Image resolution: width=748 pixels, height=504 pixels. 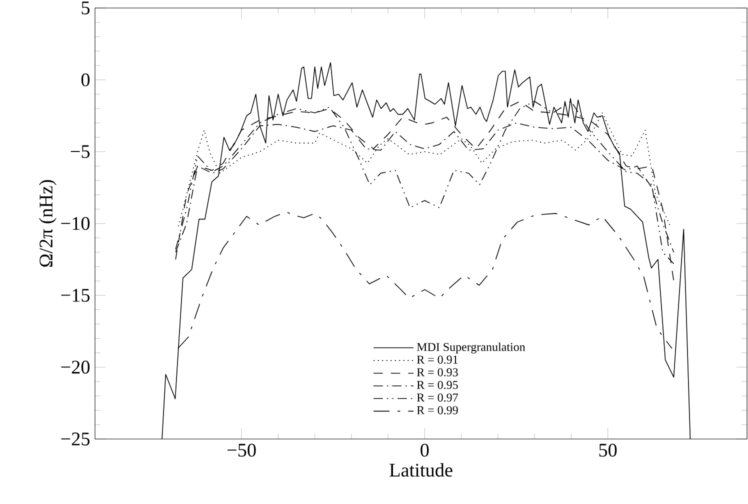 I want to click on legend-label: MDI Supergranulation, so click(x=471, y=348).